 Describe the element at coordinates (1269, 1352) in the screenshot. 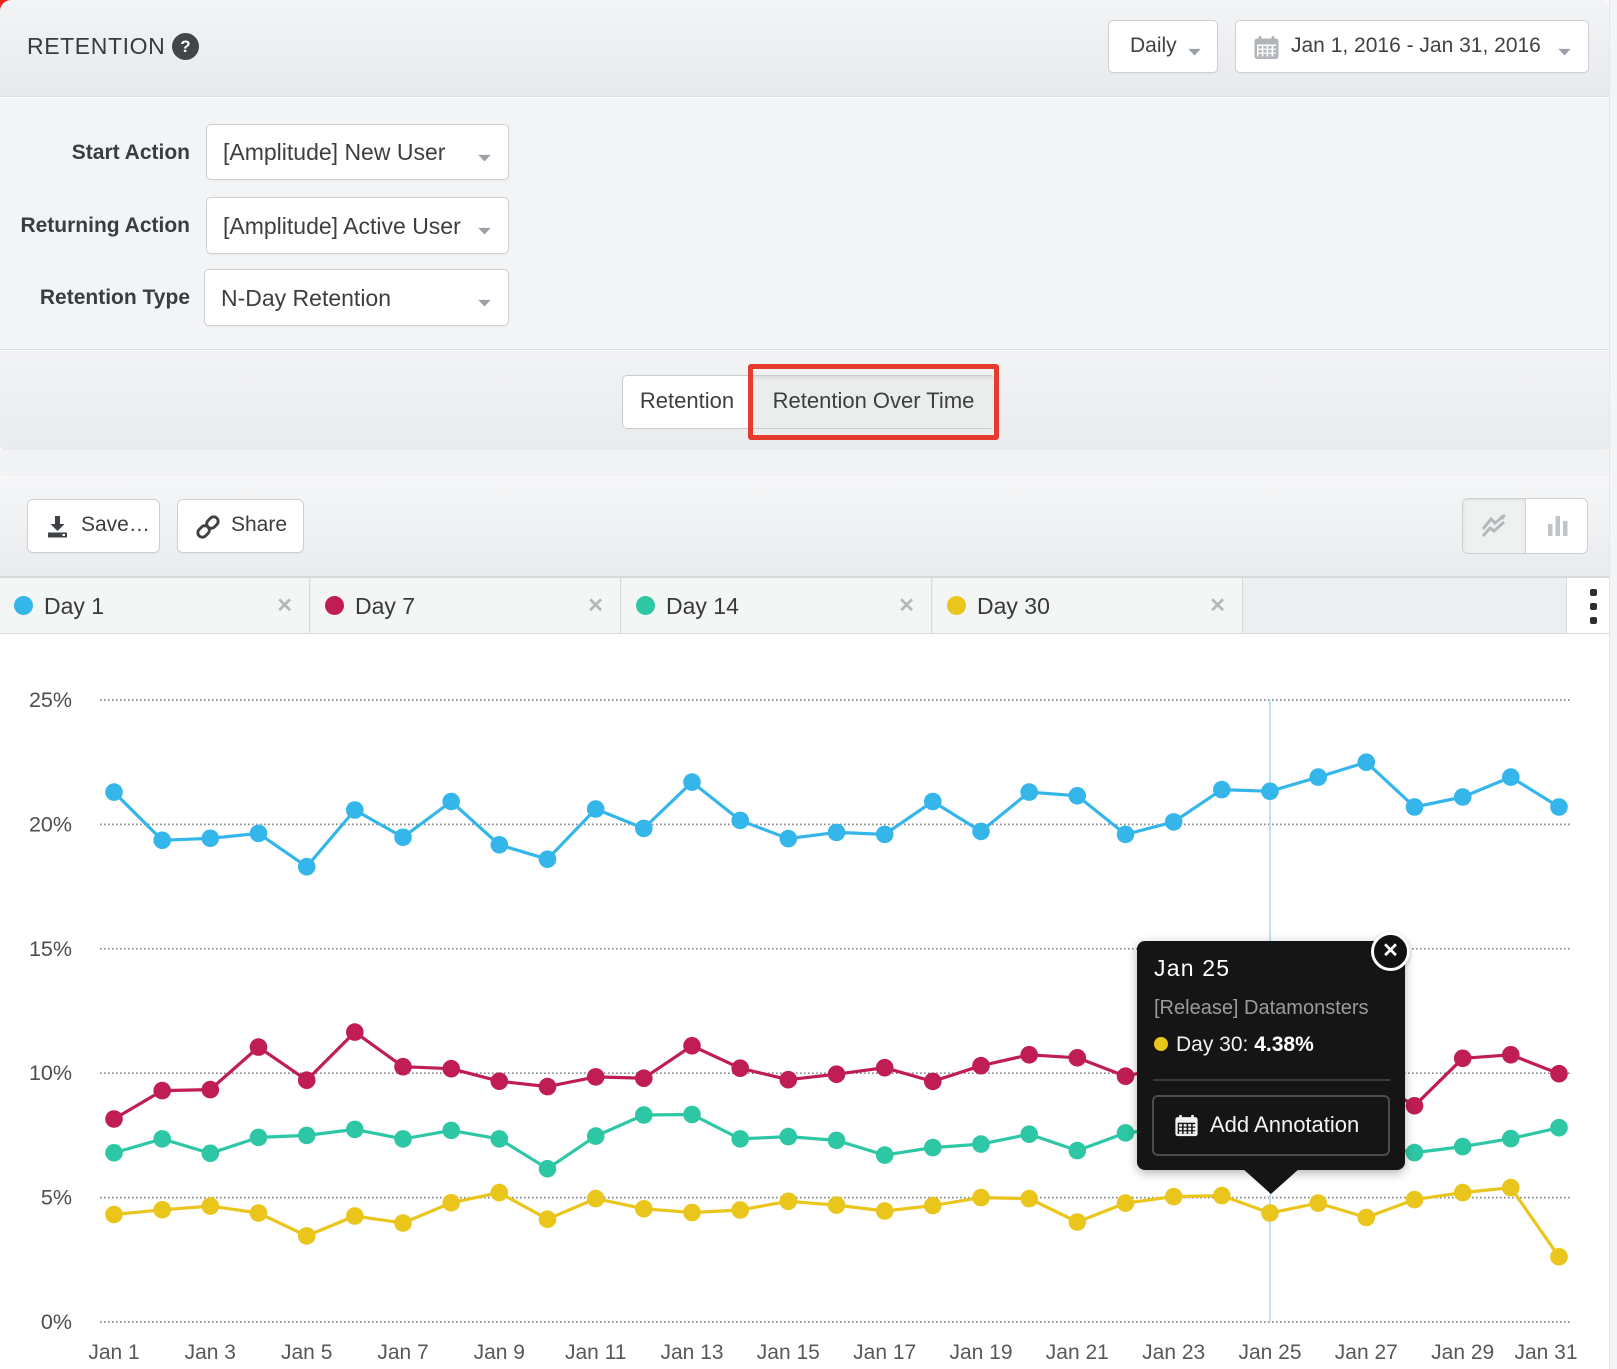

I see `svg-text: Jan 25` at that location.